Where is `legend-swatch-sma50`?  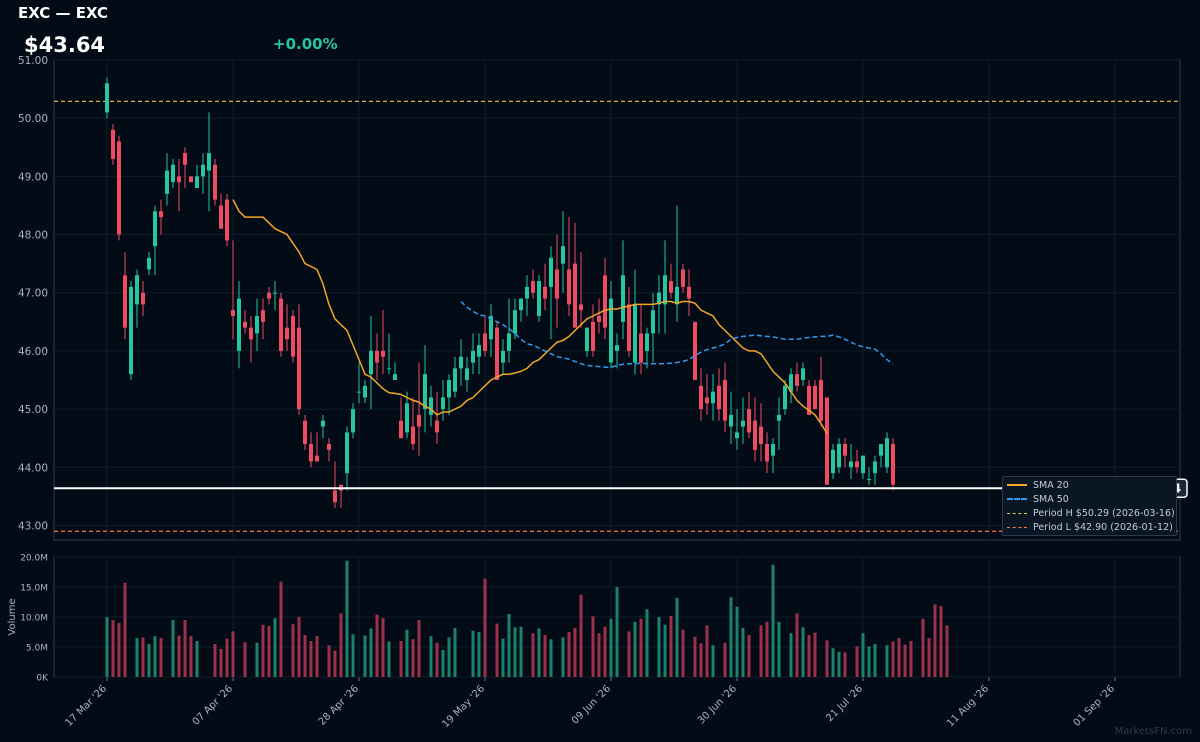
legend-swatch-sma50 is located at coordinates (1017, 499).